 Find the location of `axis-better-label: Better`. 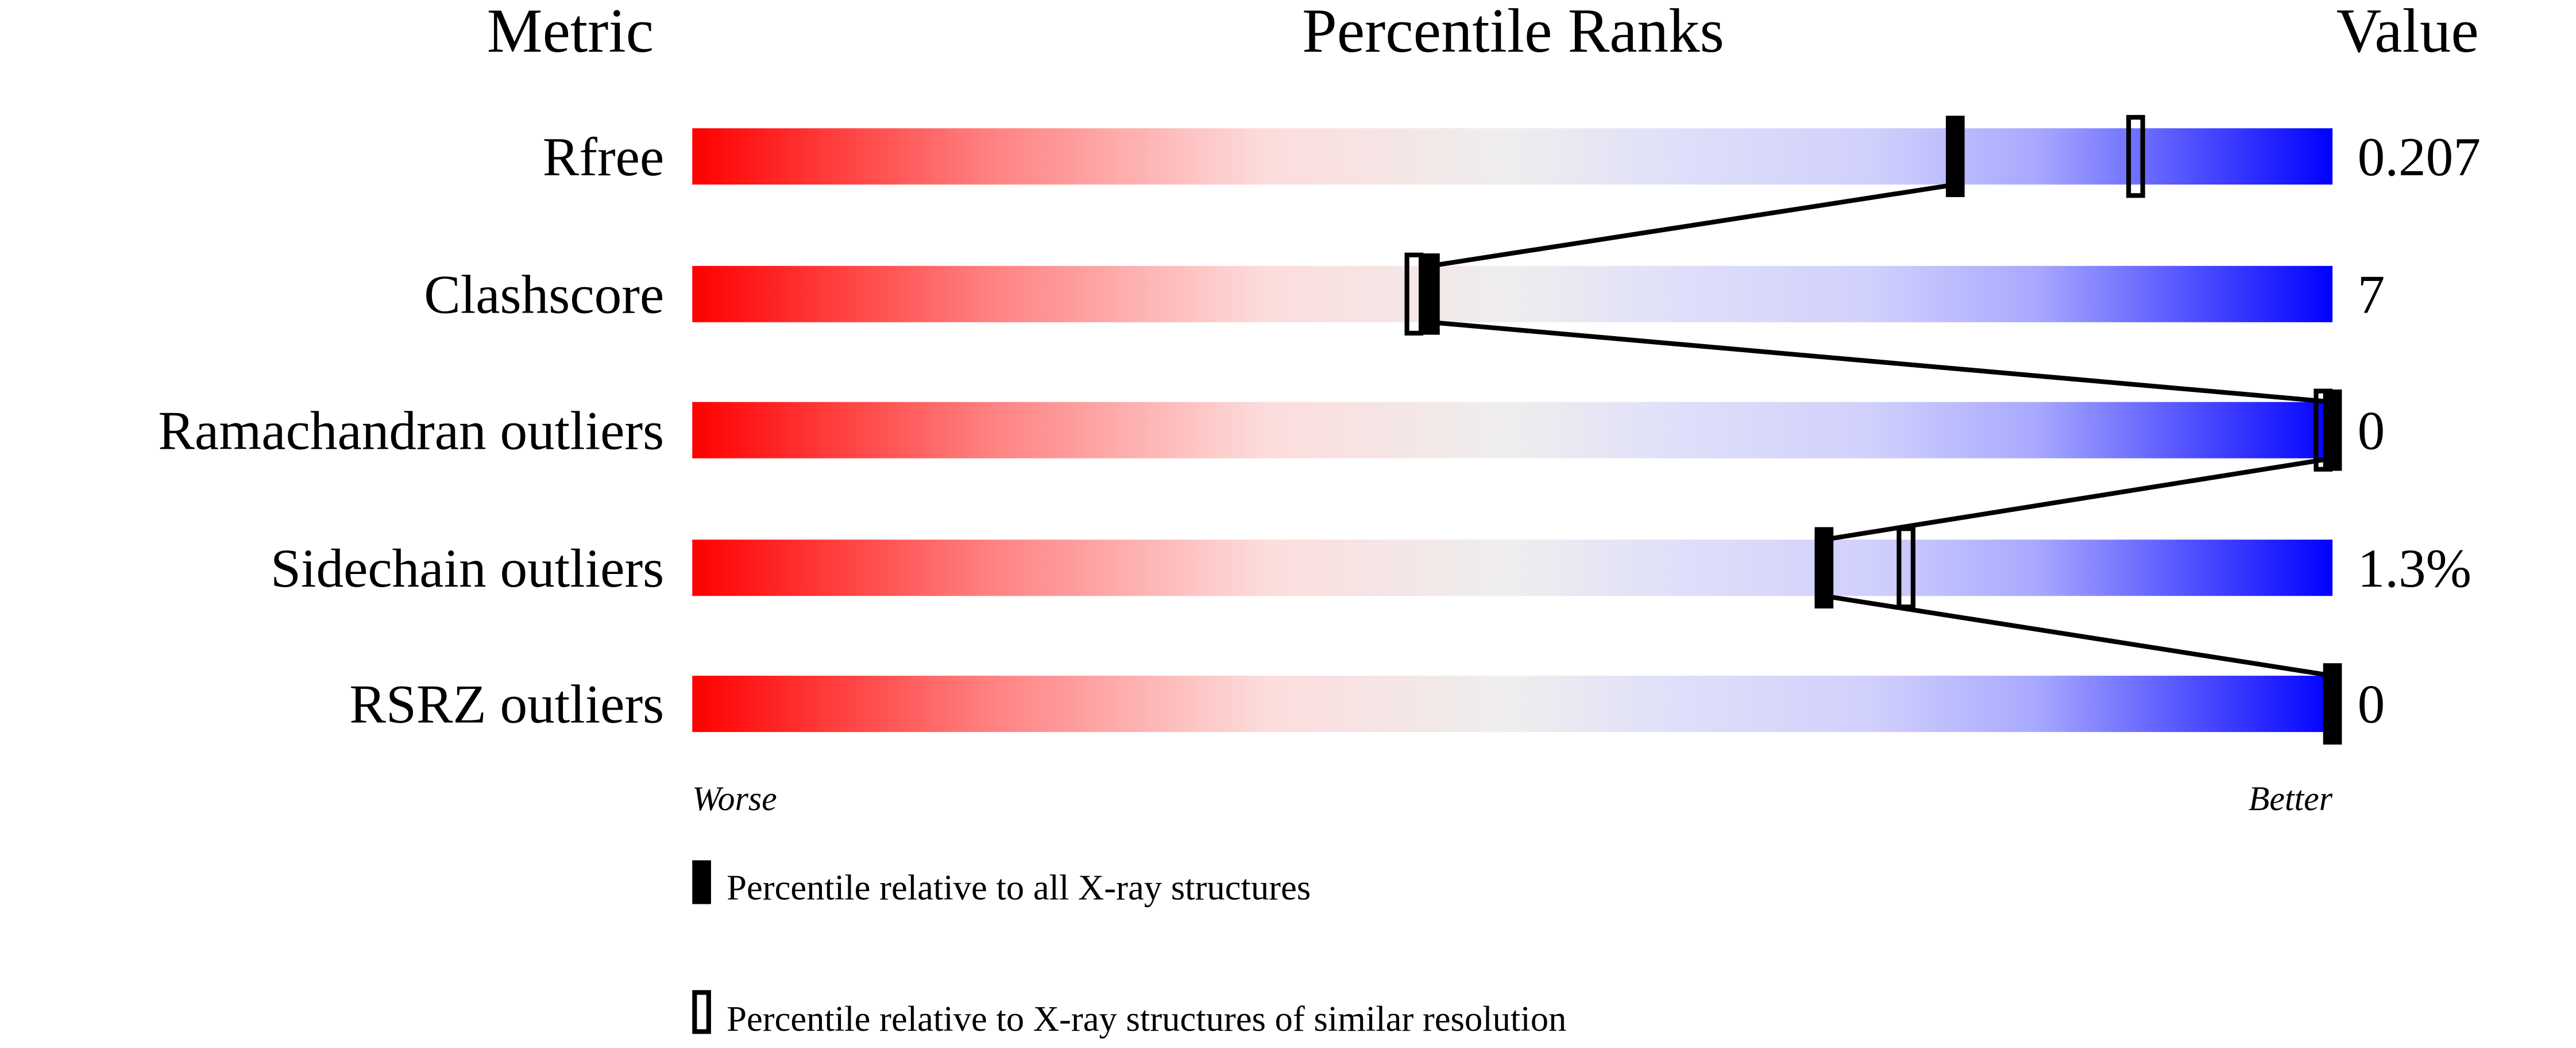

axis-better-label: Better is located at coordinates (2291, 799).